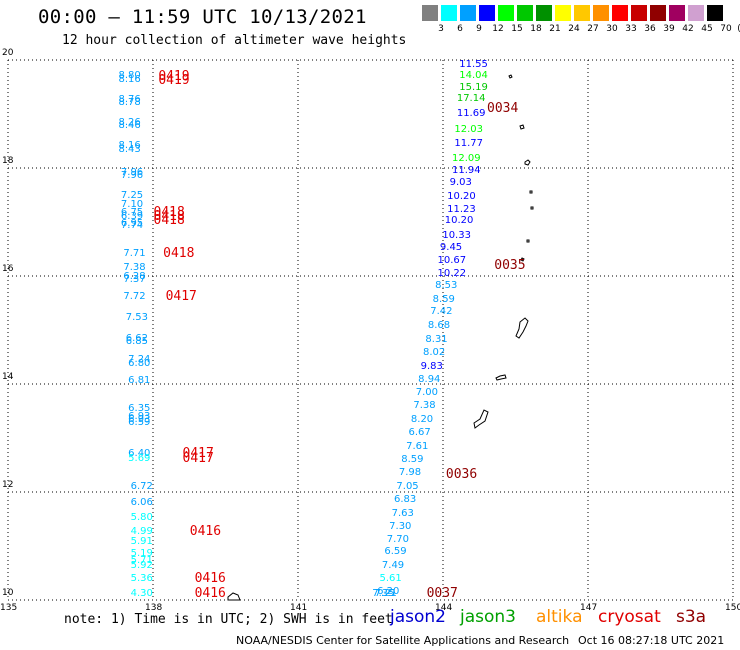  What do you see at coordinates (132, 204) in the screenshot?
I see `wave-height-value: 7.10` at bounding box center [132, 204].